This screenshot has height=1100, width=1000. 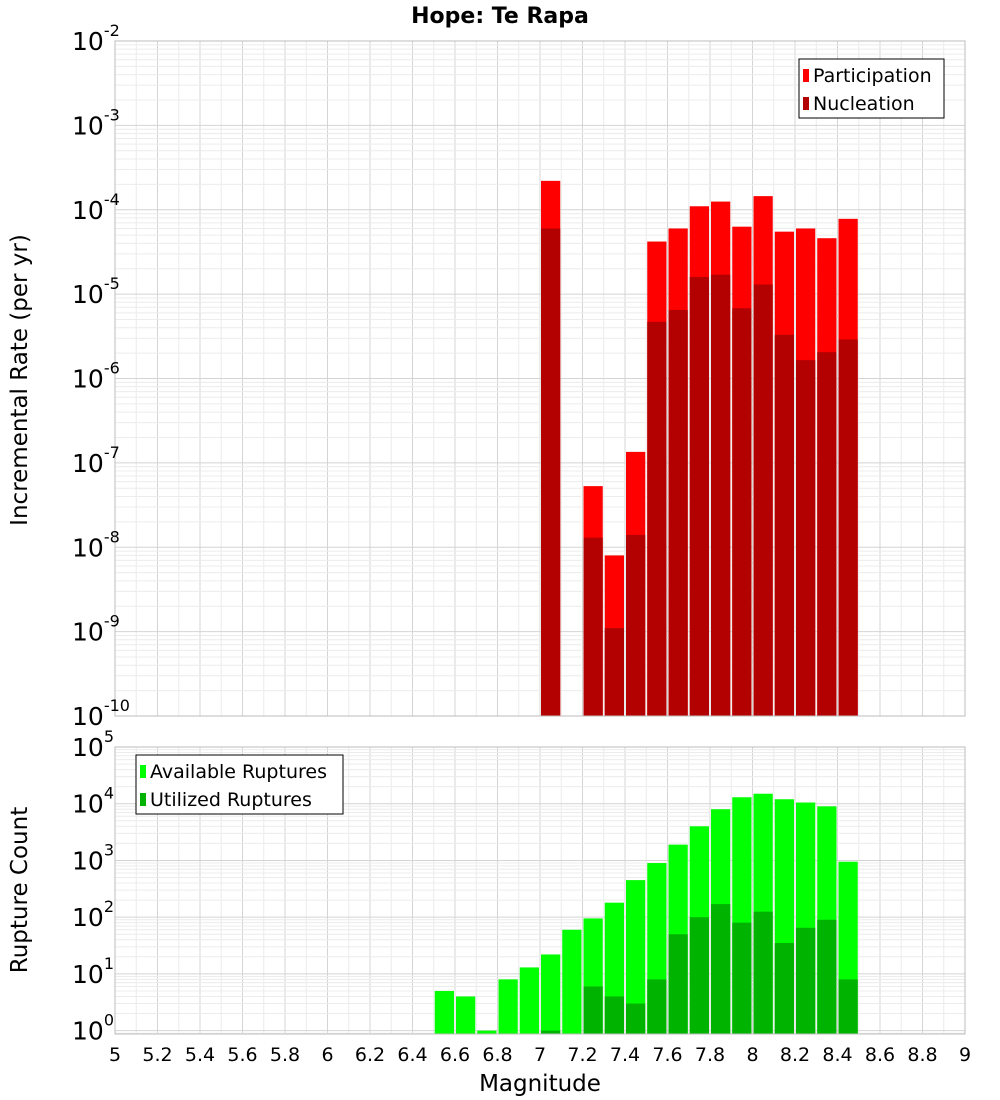 I want to click on x-tick-label: 8.6, so click(x=880, y=1055).